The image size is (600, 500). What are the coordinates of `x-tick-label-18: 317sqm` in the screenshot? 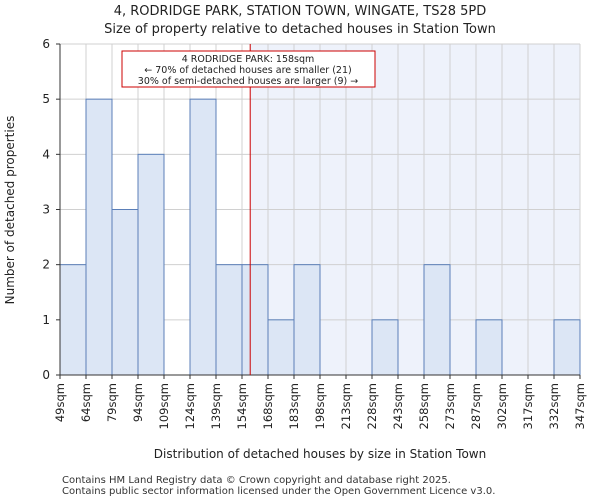 It's located at (528, 406).